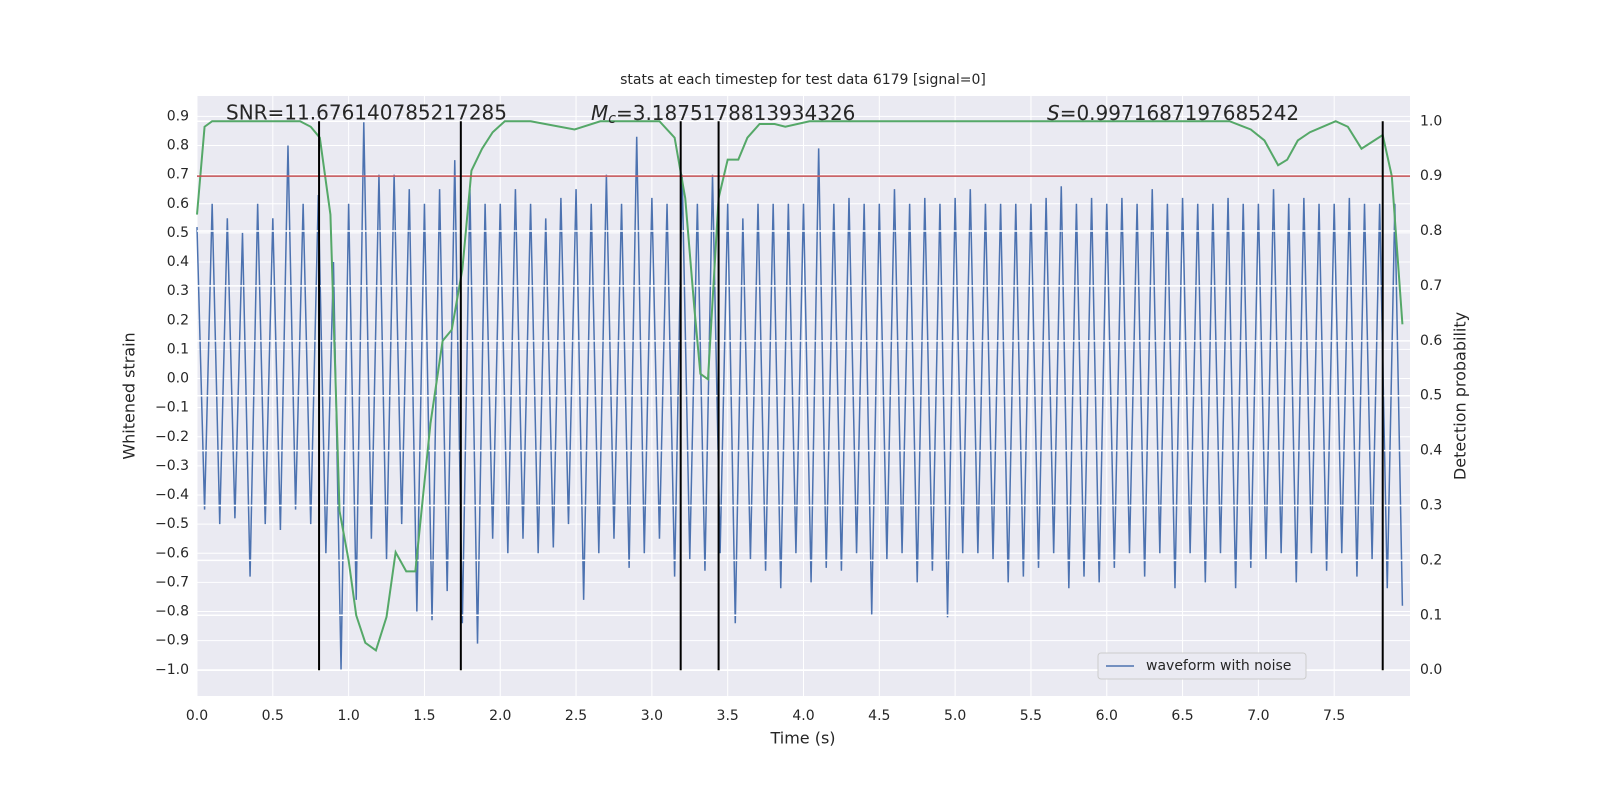  What do you see at coordinates (1431, 506) in the screenshot?
I see `y2-tick-label: 0.3` at bounding box center [1431, 506].